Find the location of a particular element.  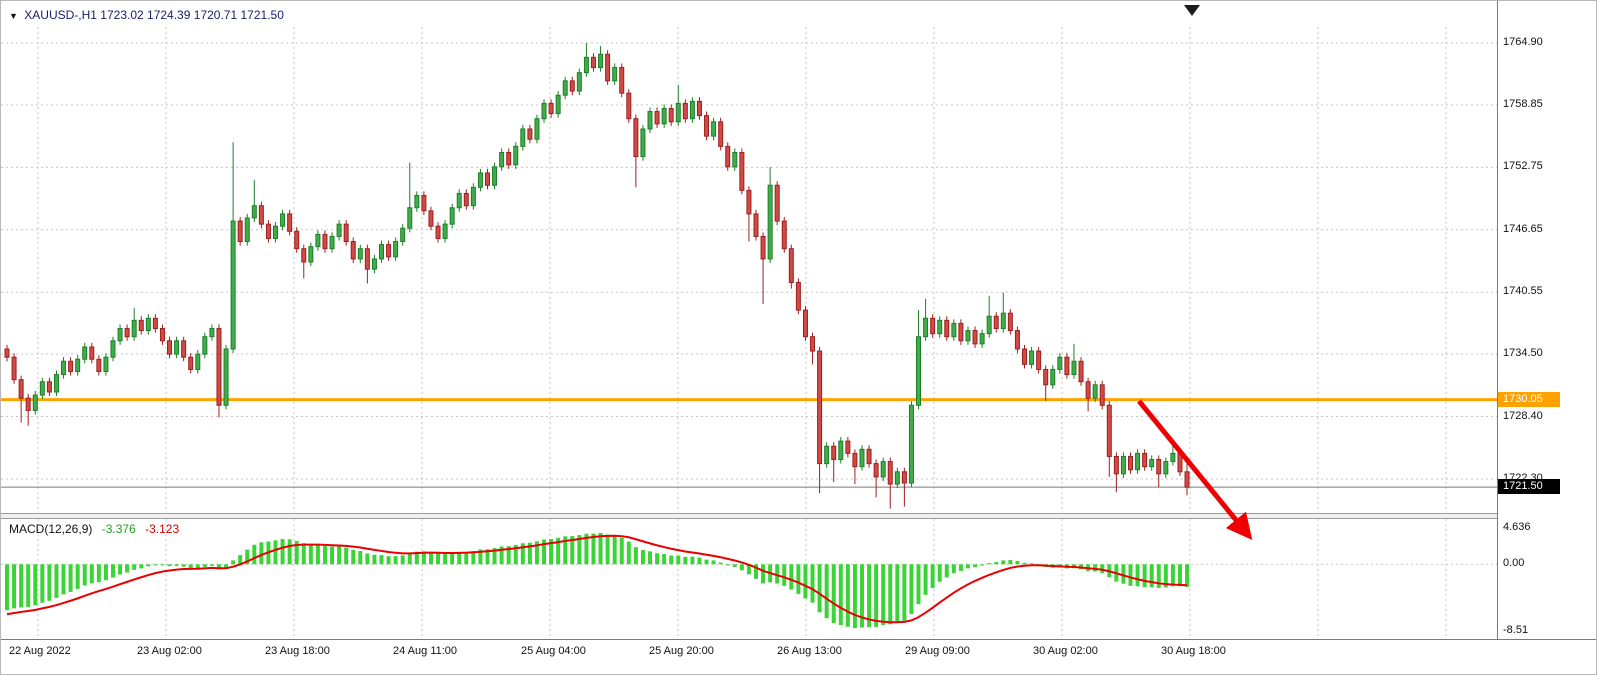

macd-signal-line is located at coordinates (597, 579).